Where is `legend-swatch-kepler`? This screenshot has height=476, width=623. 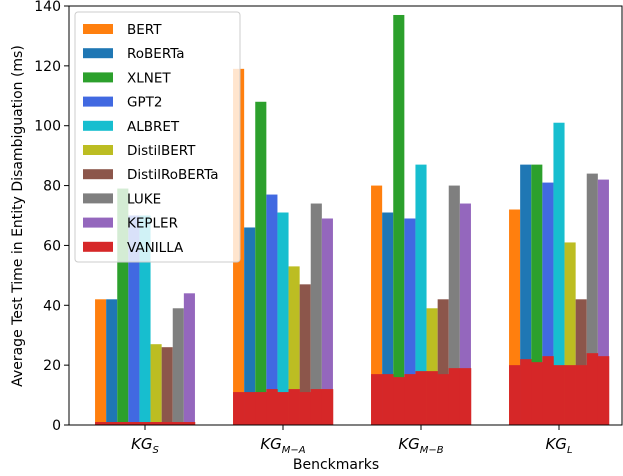 legend-swatch-kepler is located at coordinates (98, 222).